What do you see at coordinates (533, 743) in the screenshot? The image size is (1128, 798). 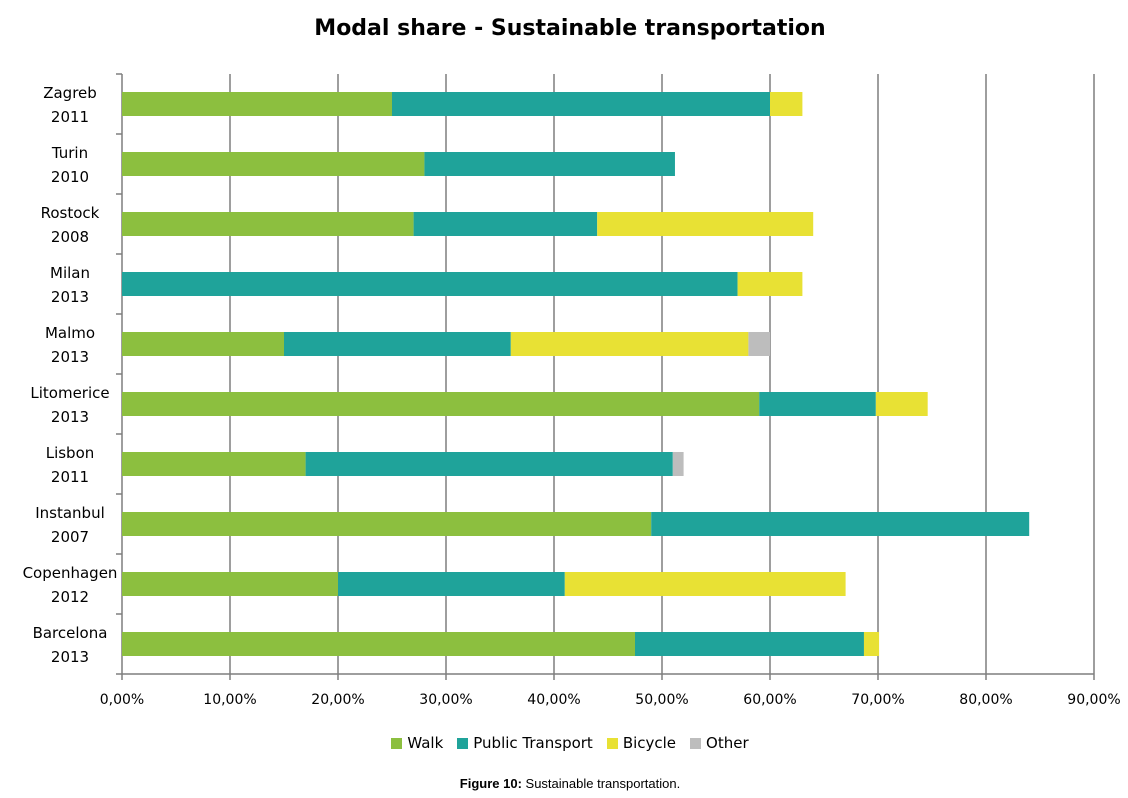 I see `legend-label: Public Transport` at bounding box center [533, 743].